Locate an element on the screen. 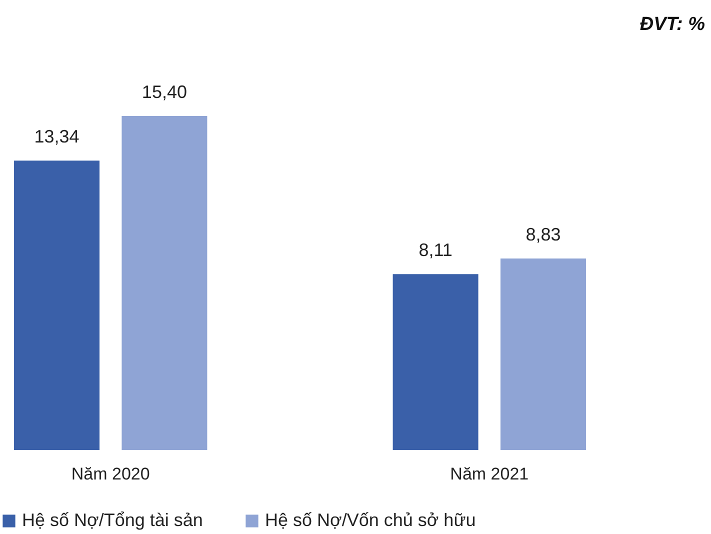 This screenshot has width=711, height=534. x-tick-label: Năm 2021 is located at coordinates (489, 474).